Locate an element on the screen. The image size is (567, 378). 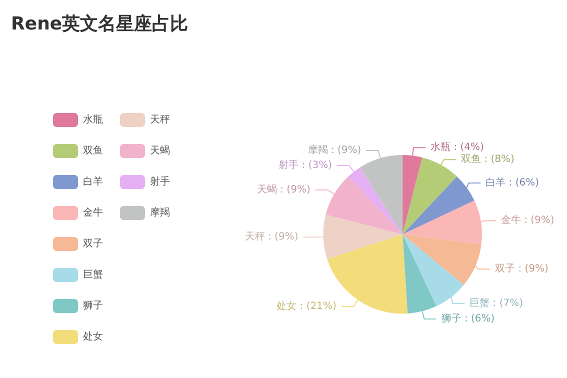
legend-label: 双鱼 is located at coordinates (93, 150).